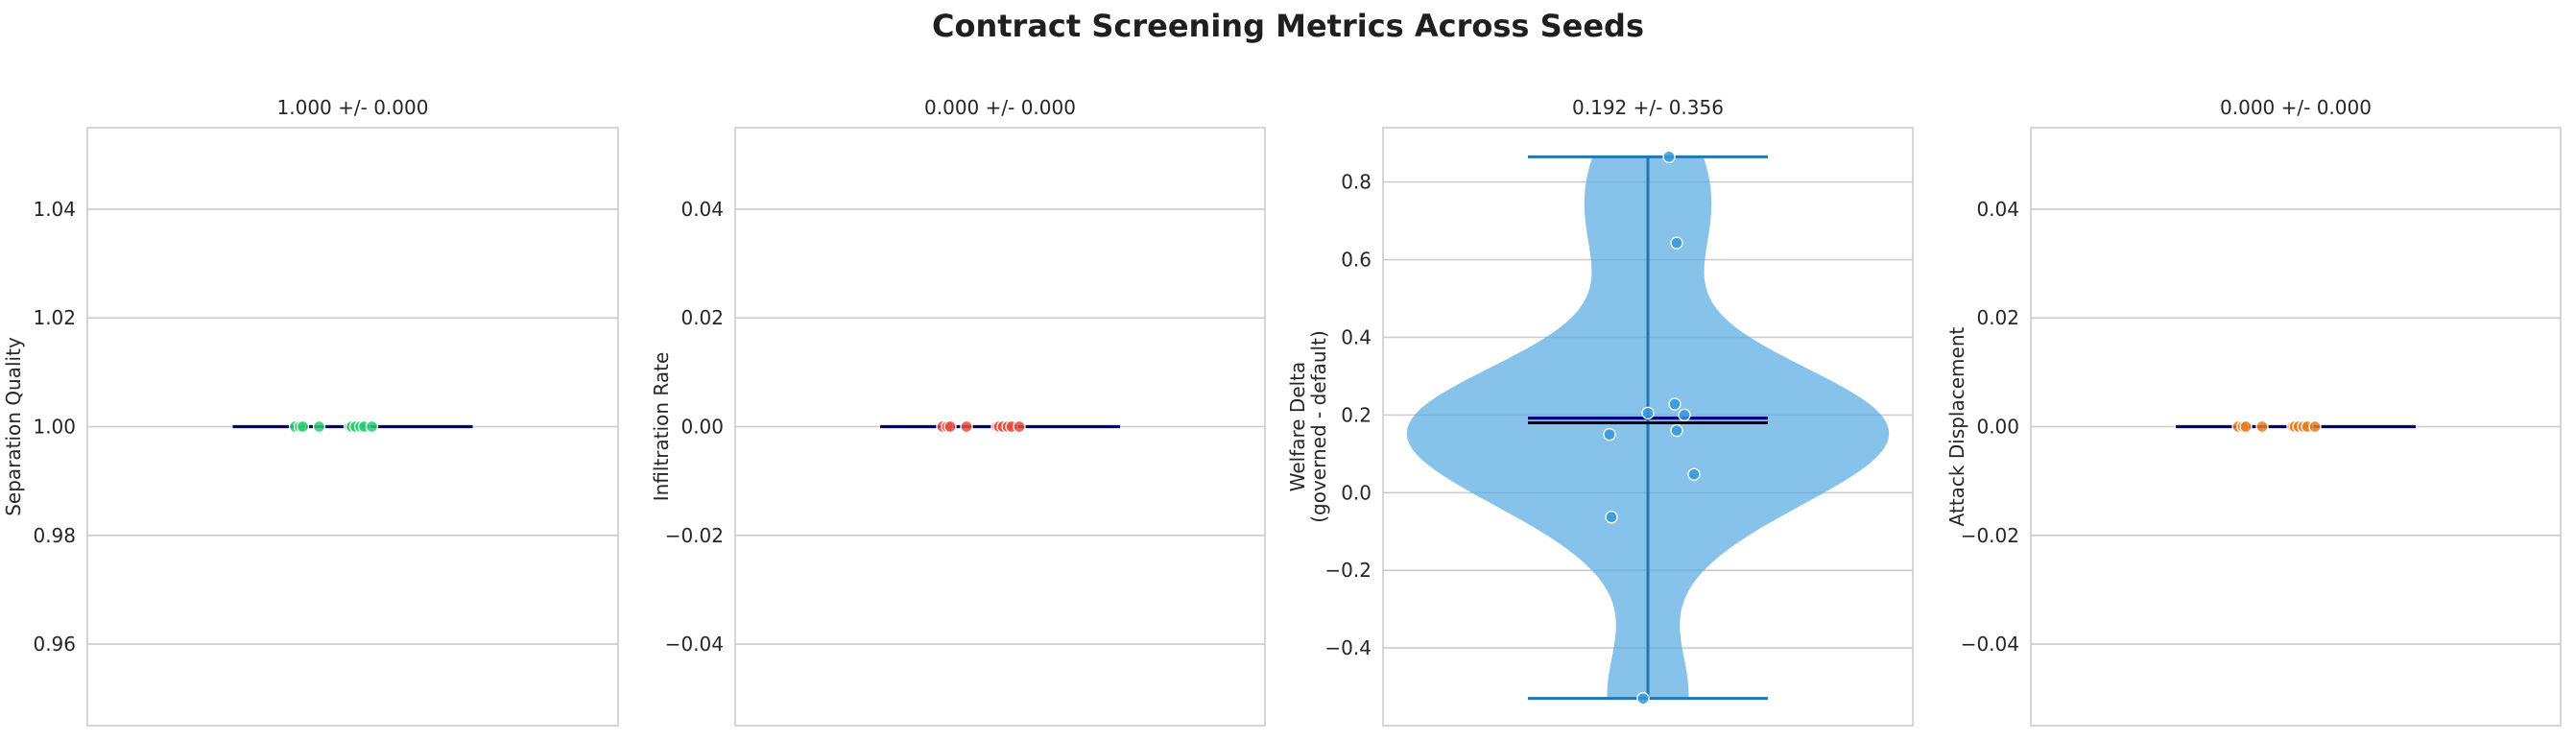 Image resolution: width=2576 pixels, height=741 pixels. I want to click on y-tick-label: 0.2, so click(1356, 414).